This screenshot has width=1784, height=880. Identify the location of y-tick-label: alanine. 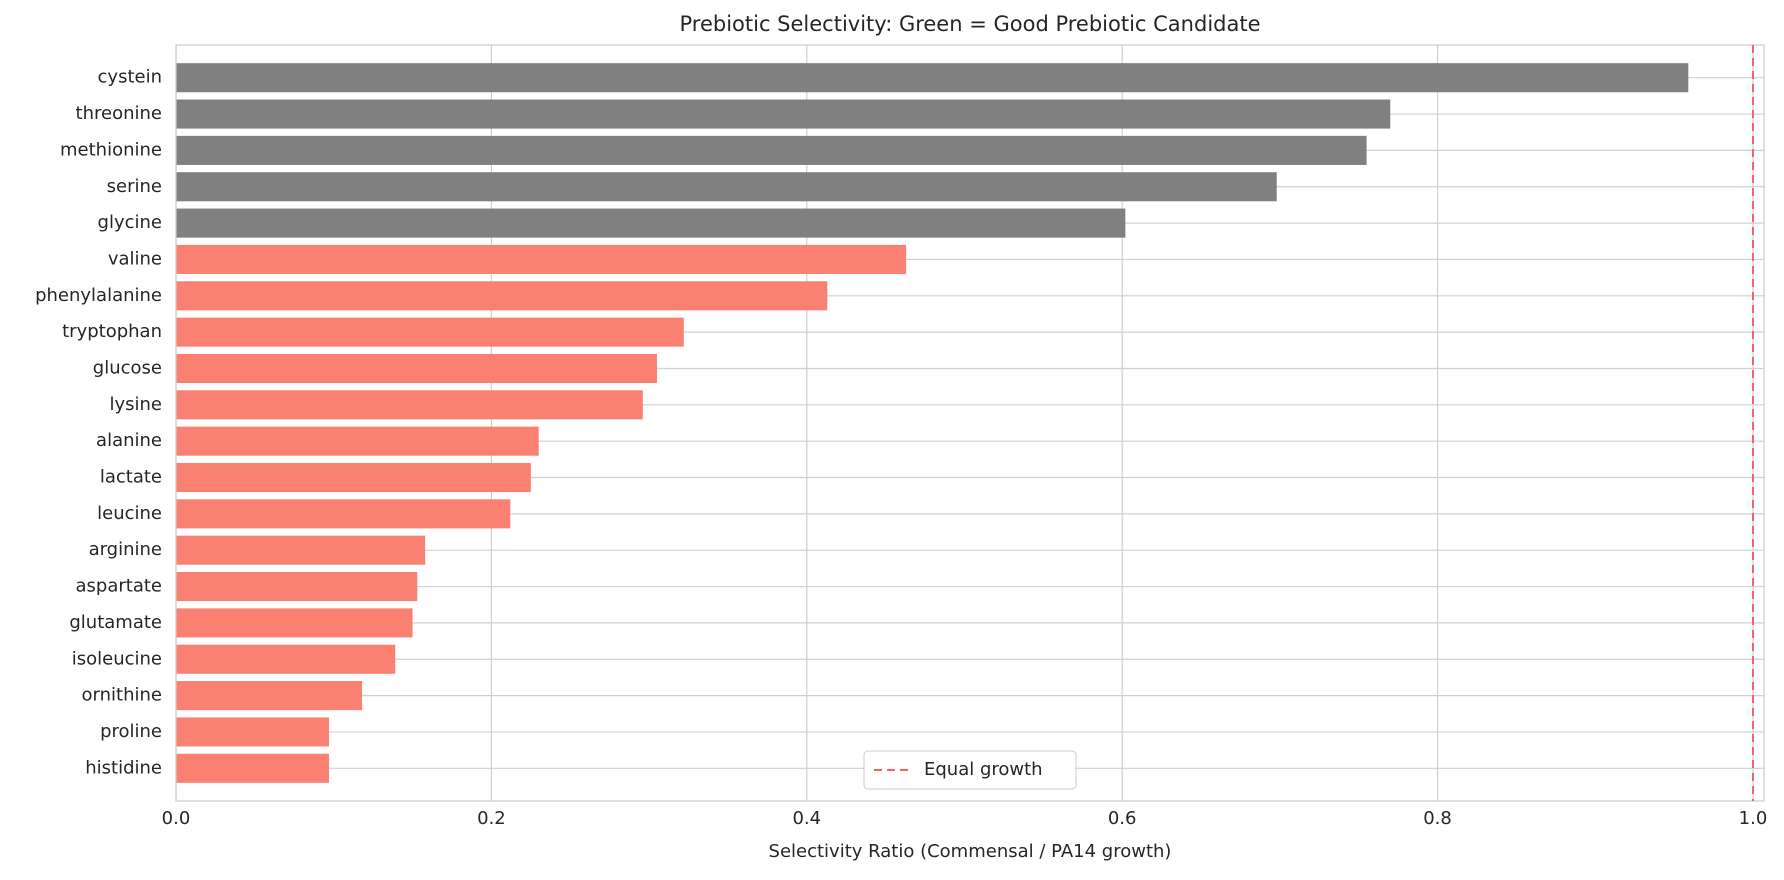
(129, 440).